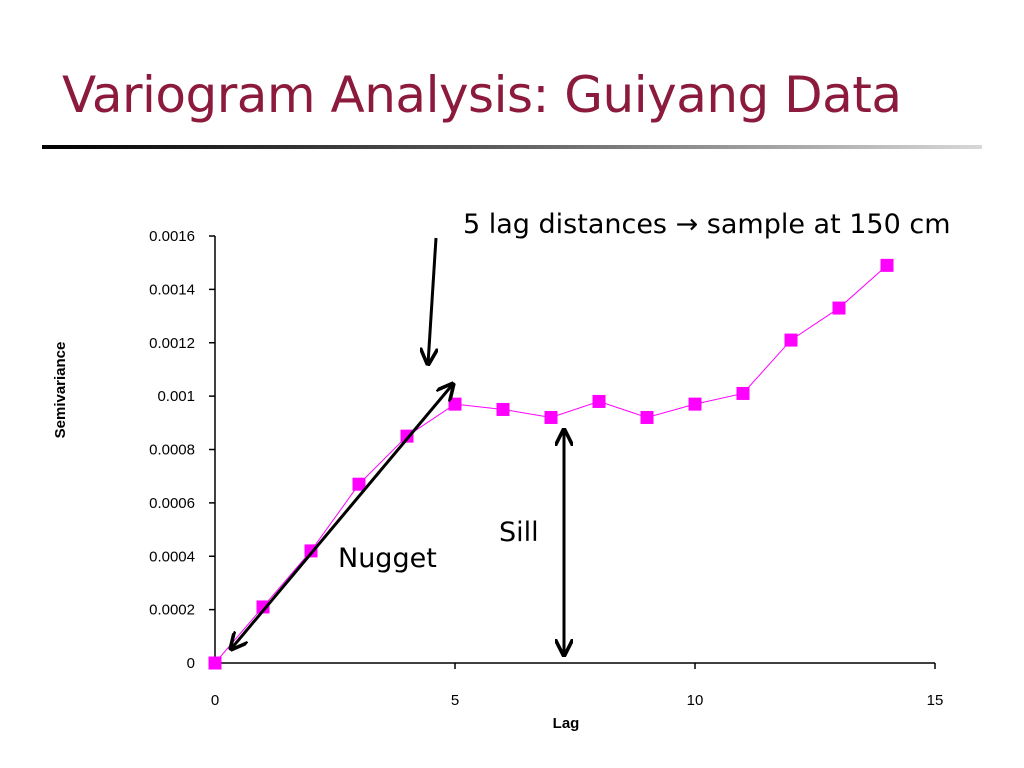  I want to click on x-axis, so click(575, 665).